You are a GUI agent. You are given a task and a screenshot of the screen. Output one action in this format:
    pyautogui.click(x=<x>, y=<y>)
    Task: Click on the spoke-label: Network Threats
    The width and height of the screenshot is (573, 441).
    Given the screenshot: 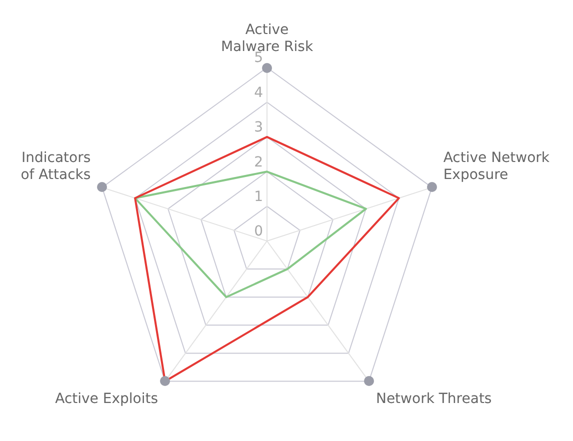 What is the action you would take?
    pyautogui.click(x=434, y=399)
    